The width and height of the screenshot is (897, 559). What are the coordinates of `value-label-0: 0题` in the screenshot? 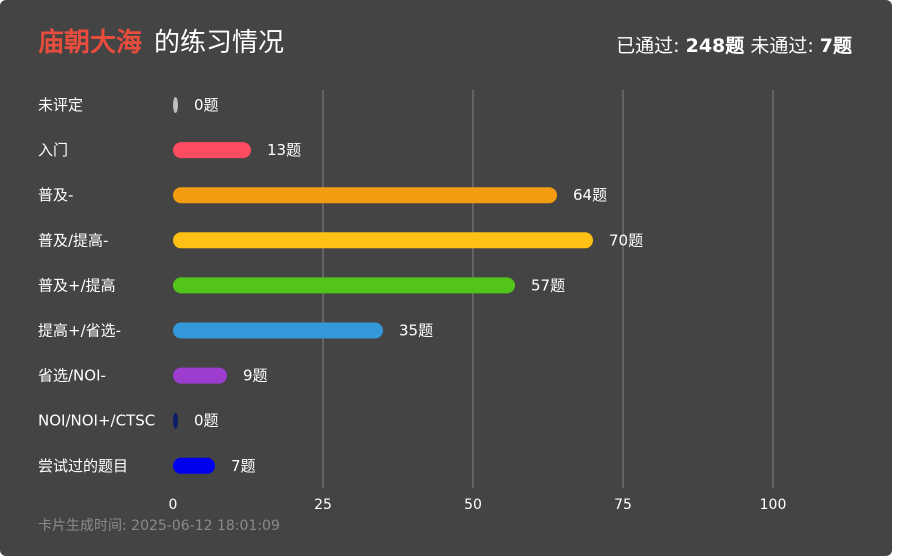 It's located at (206, 105).